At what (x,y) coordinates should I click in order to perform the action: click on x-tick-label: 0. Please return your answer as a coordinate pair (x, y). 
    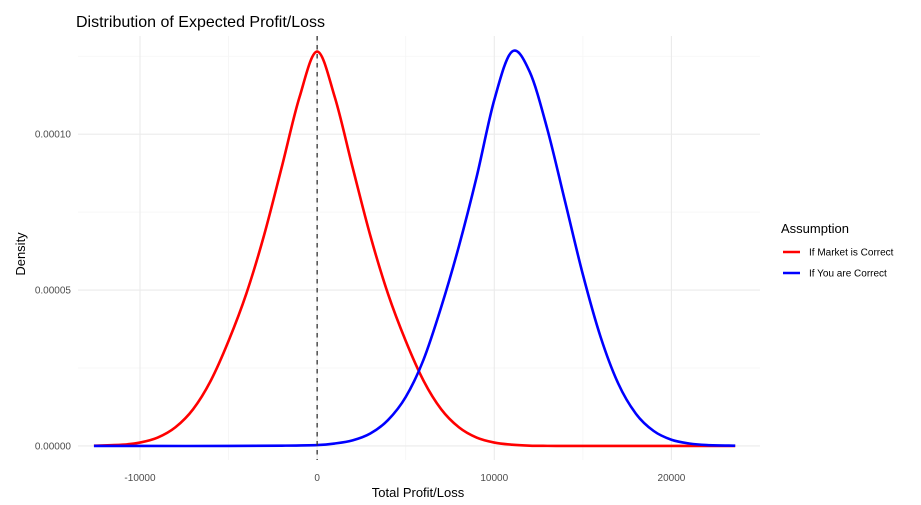
    Looking at the image, I should click on (317, 478).